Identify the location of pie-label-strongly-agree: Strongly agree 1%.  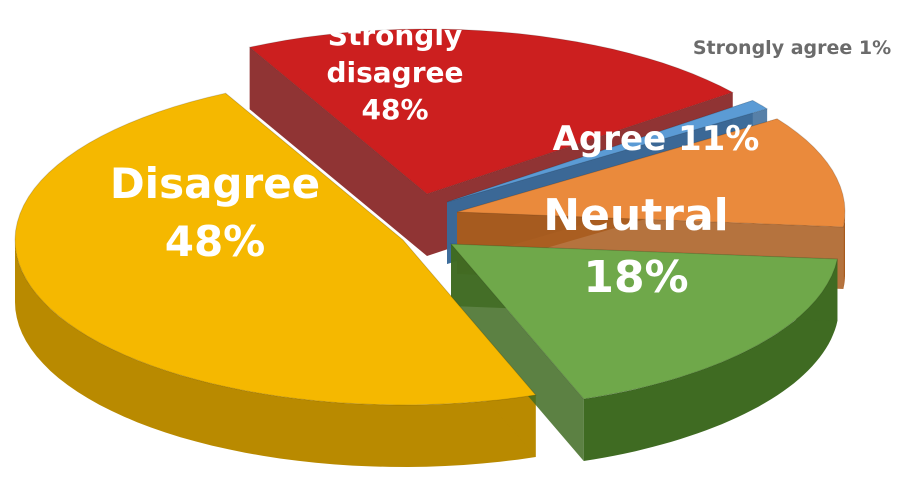
(792, 48).